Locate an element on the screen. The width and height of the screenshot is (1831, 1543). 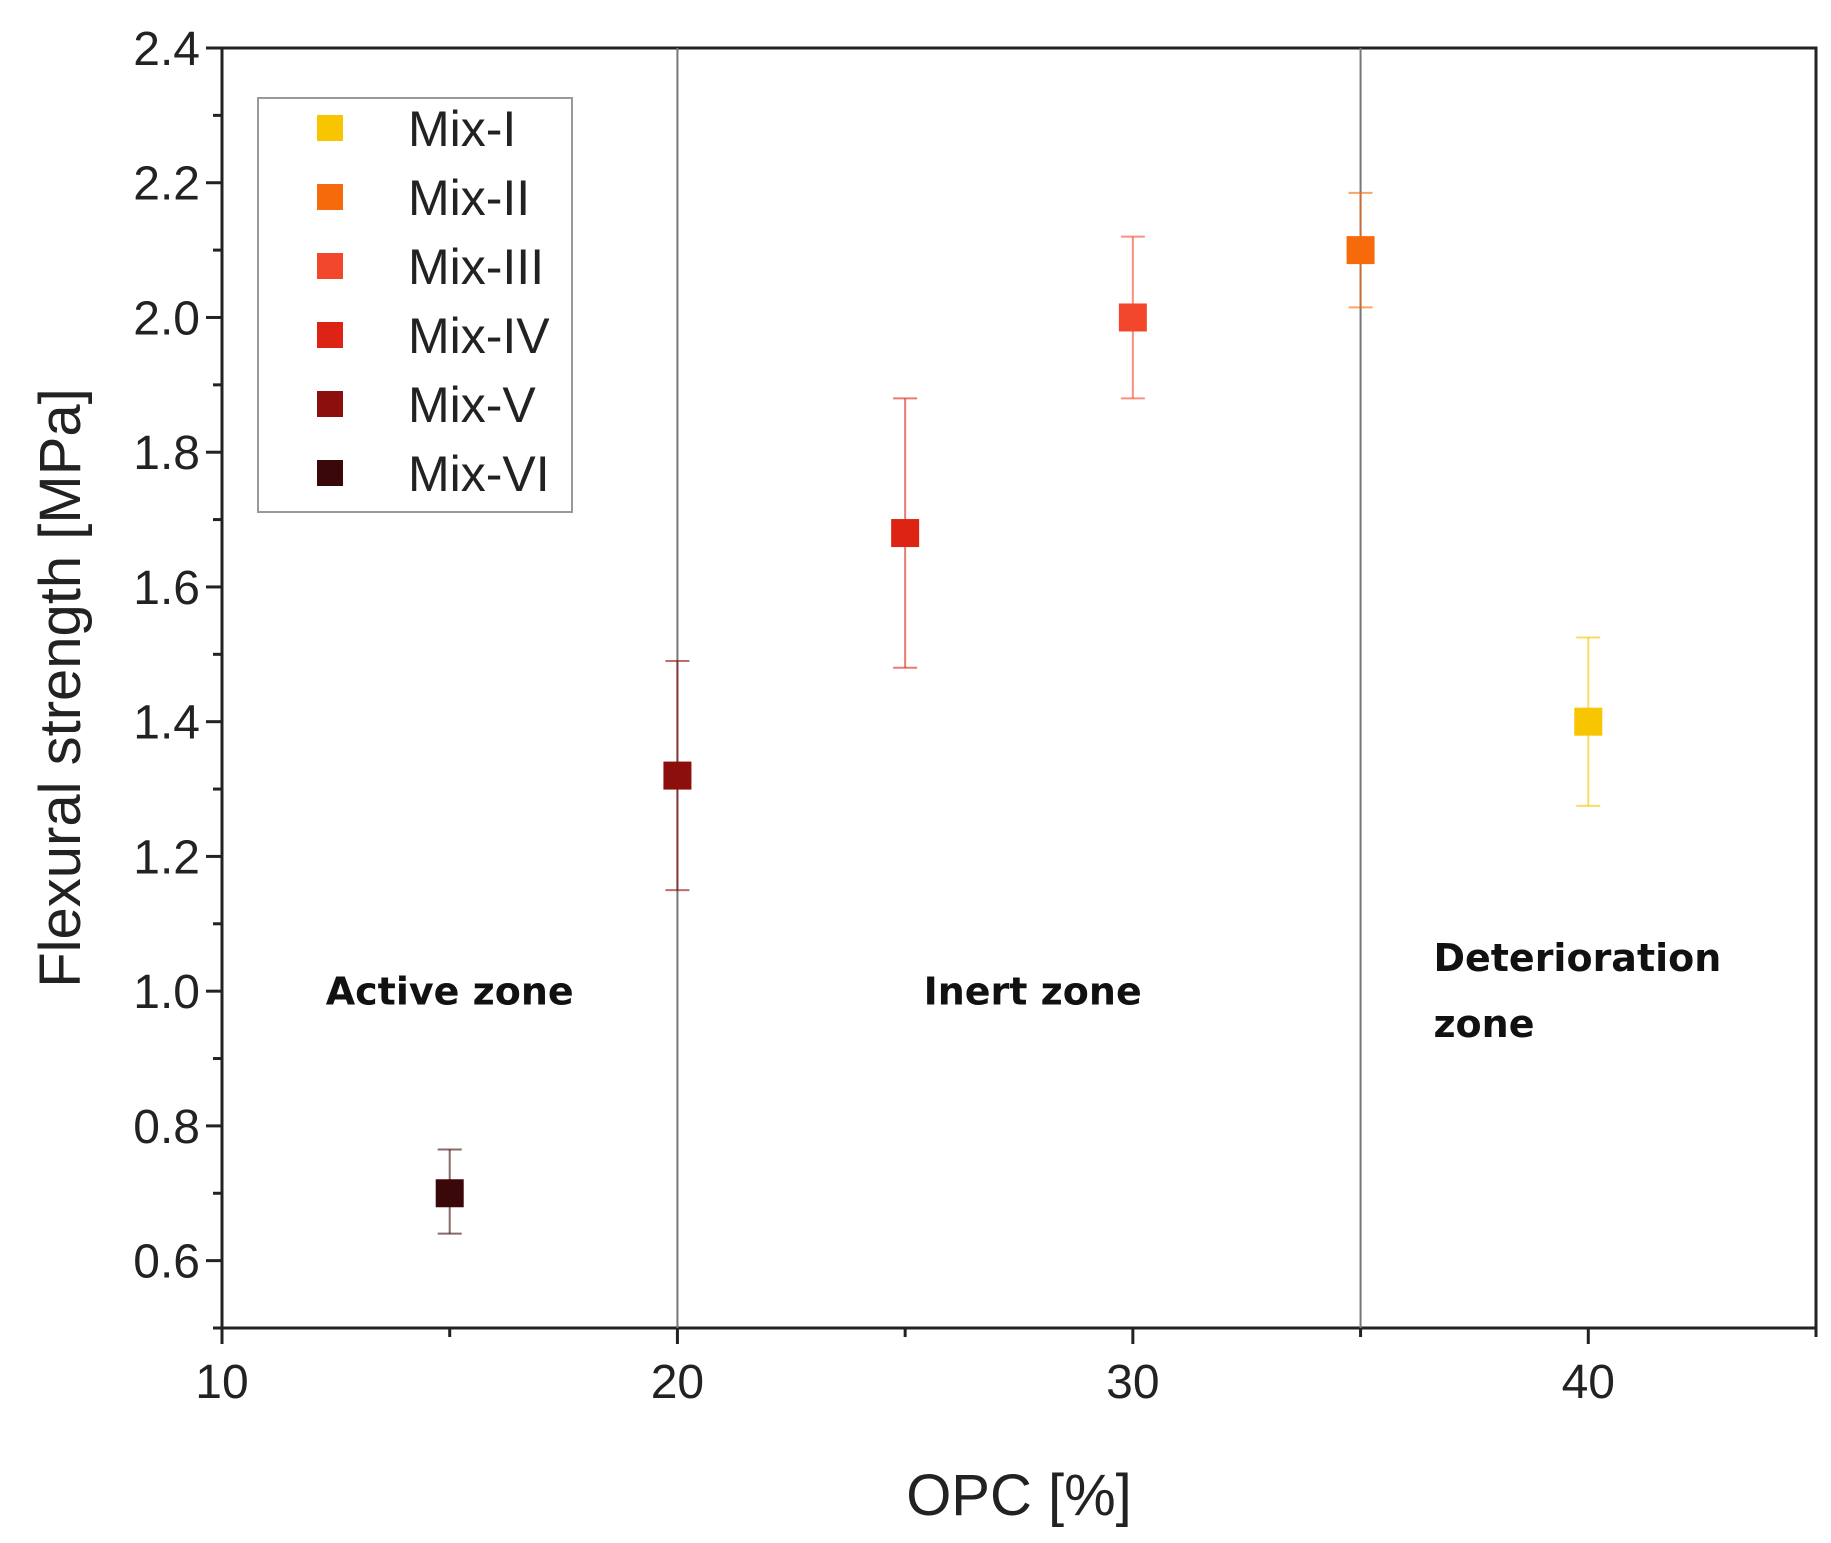
y-axis-title: Flexural strength [MPa] is located at coordinates (60, 688).